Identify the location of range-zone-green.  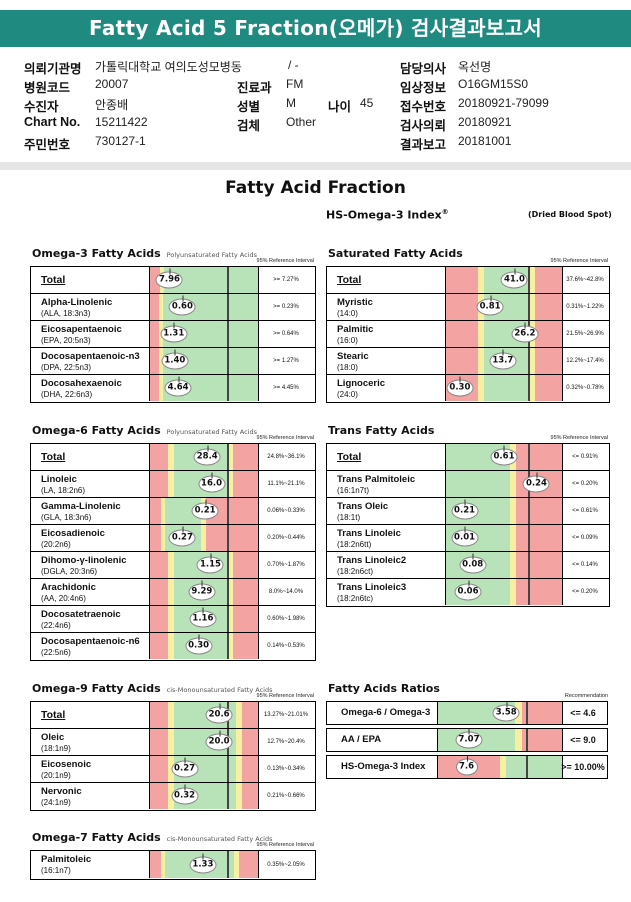
(242, 280).